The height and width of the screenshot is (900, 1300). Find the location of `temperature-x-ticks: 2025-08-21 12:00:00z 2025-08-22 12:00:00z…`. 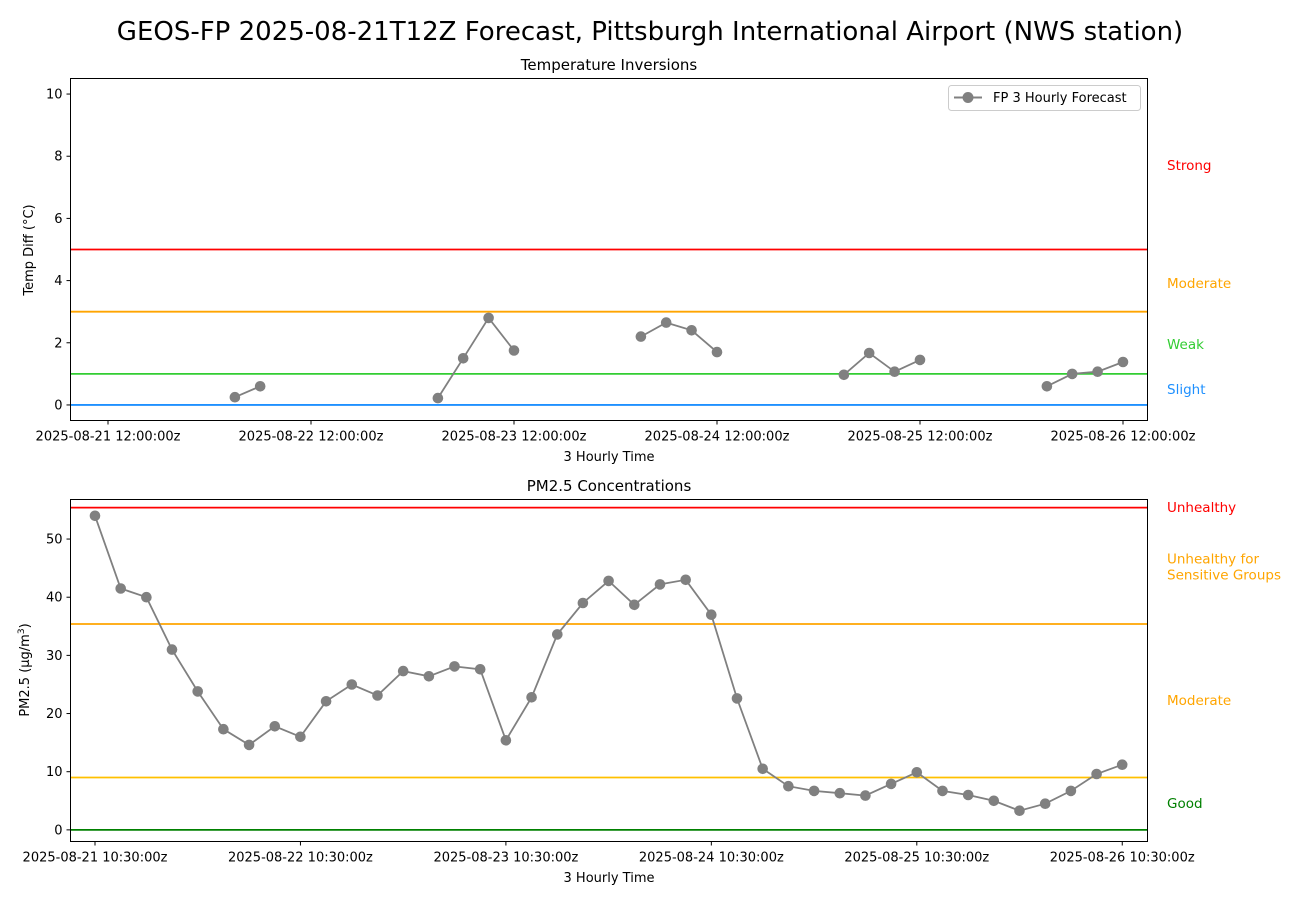

temperature-x-ticks: 2025-08-21 12:00:00z 2025-08-22 12:00:00z… is located at coordinates (616, 432).